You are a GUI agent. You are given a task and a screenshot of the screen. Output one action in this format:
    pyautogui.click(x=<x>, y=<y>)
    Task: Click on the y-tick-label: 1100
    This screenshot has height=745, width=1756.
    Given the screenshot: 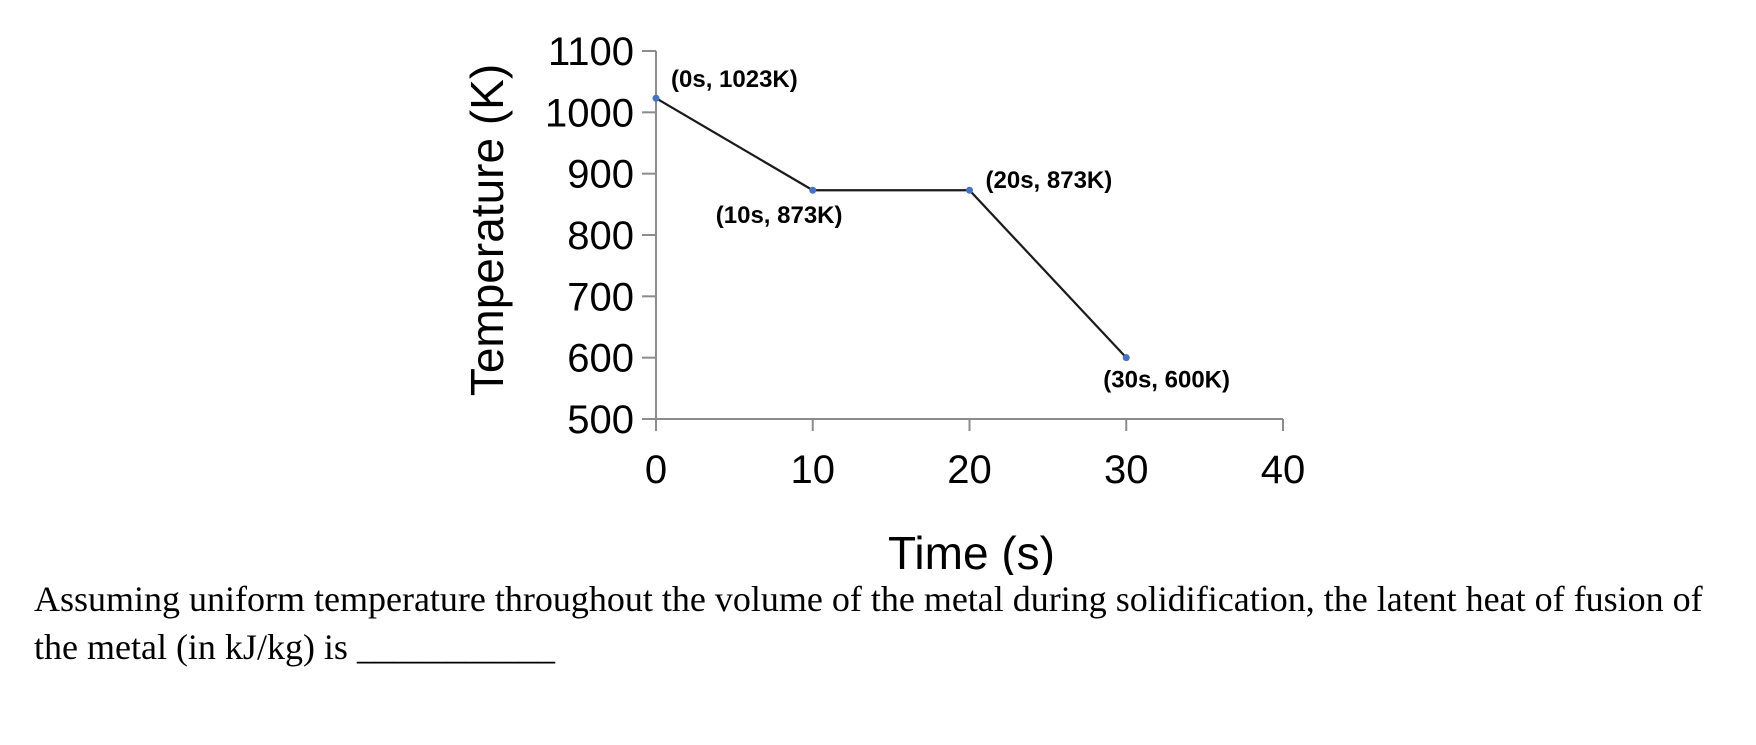 What is the action you would take?
    pyautogui.click(x=591, y=52)
    